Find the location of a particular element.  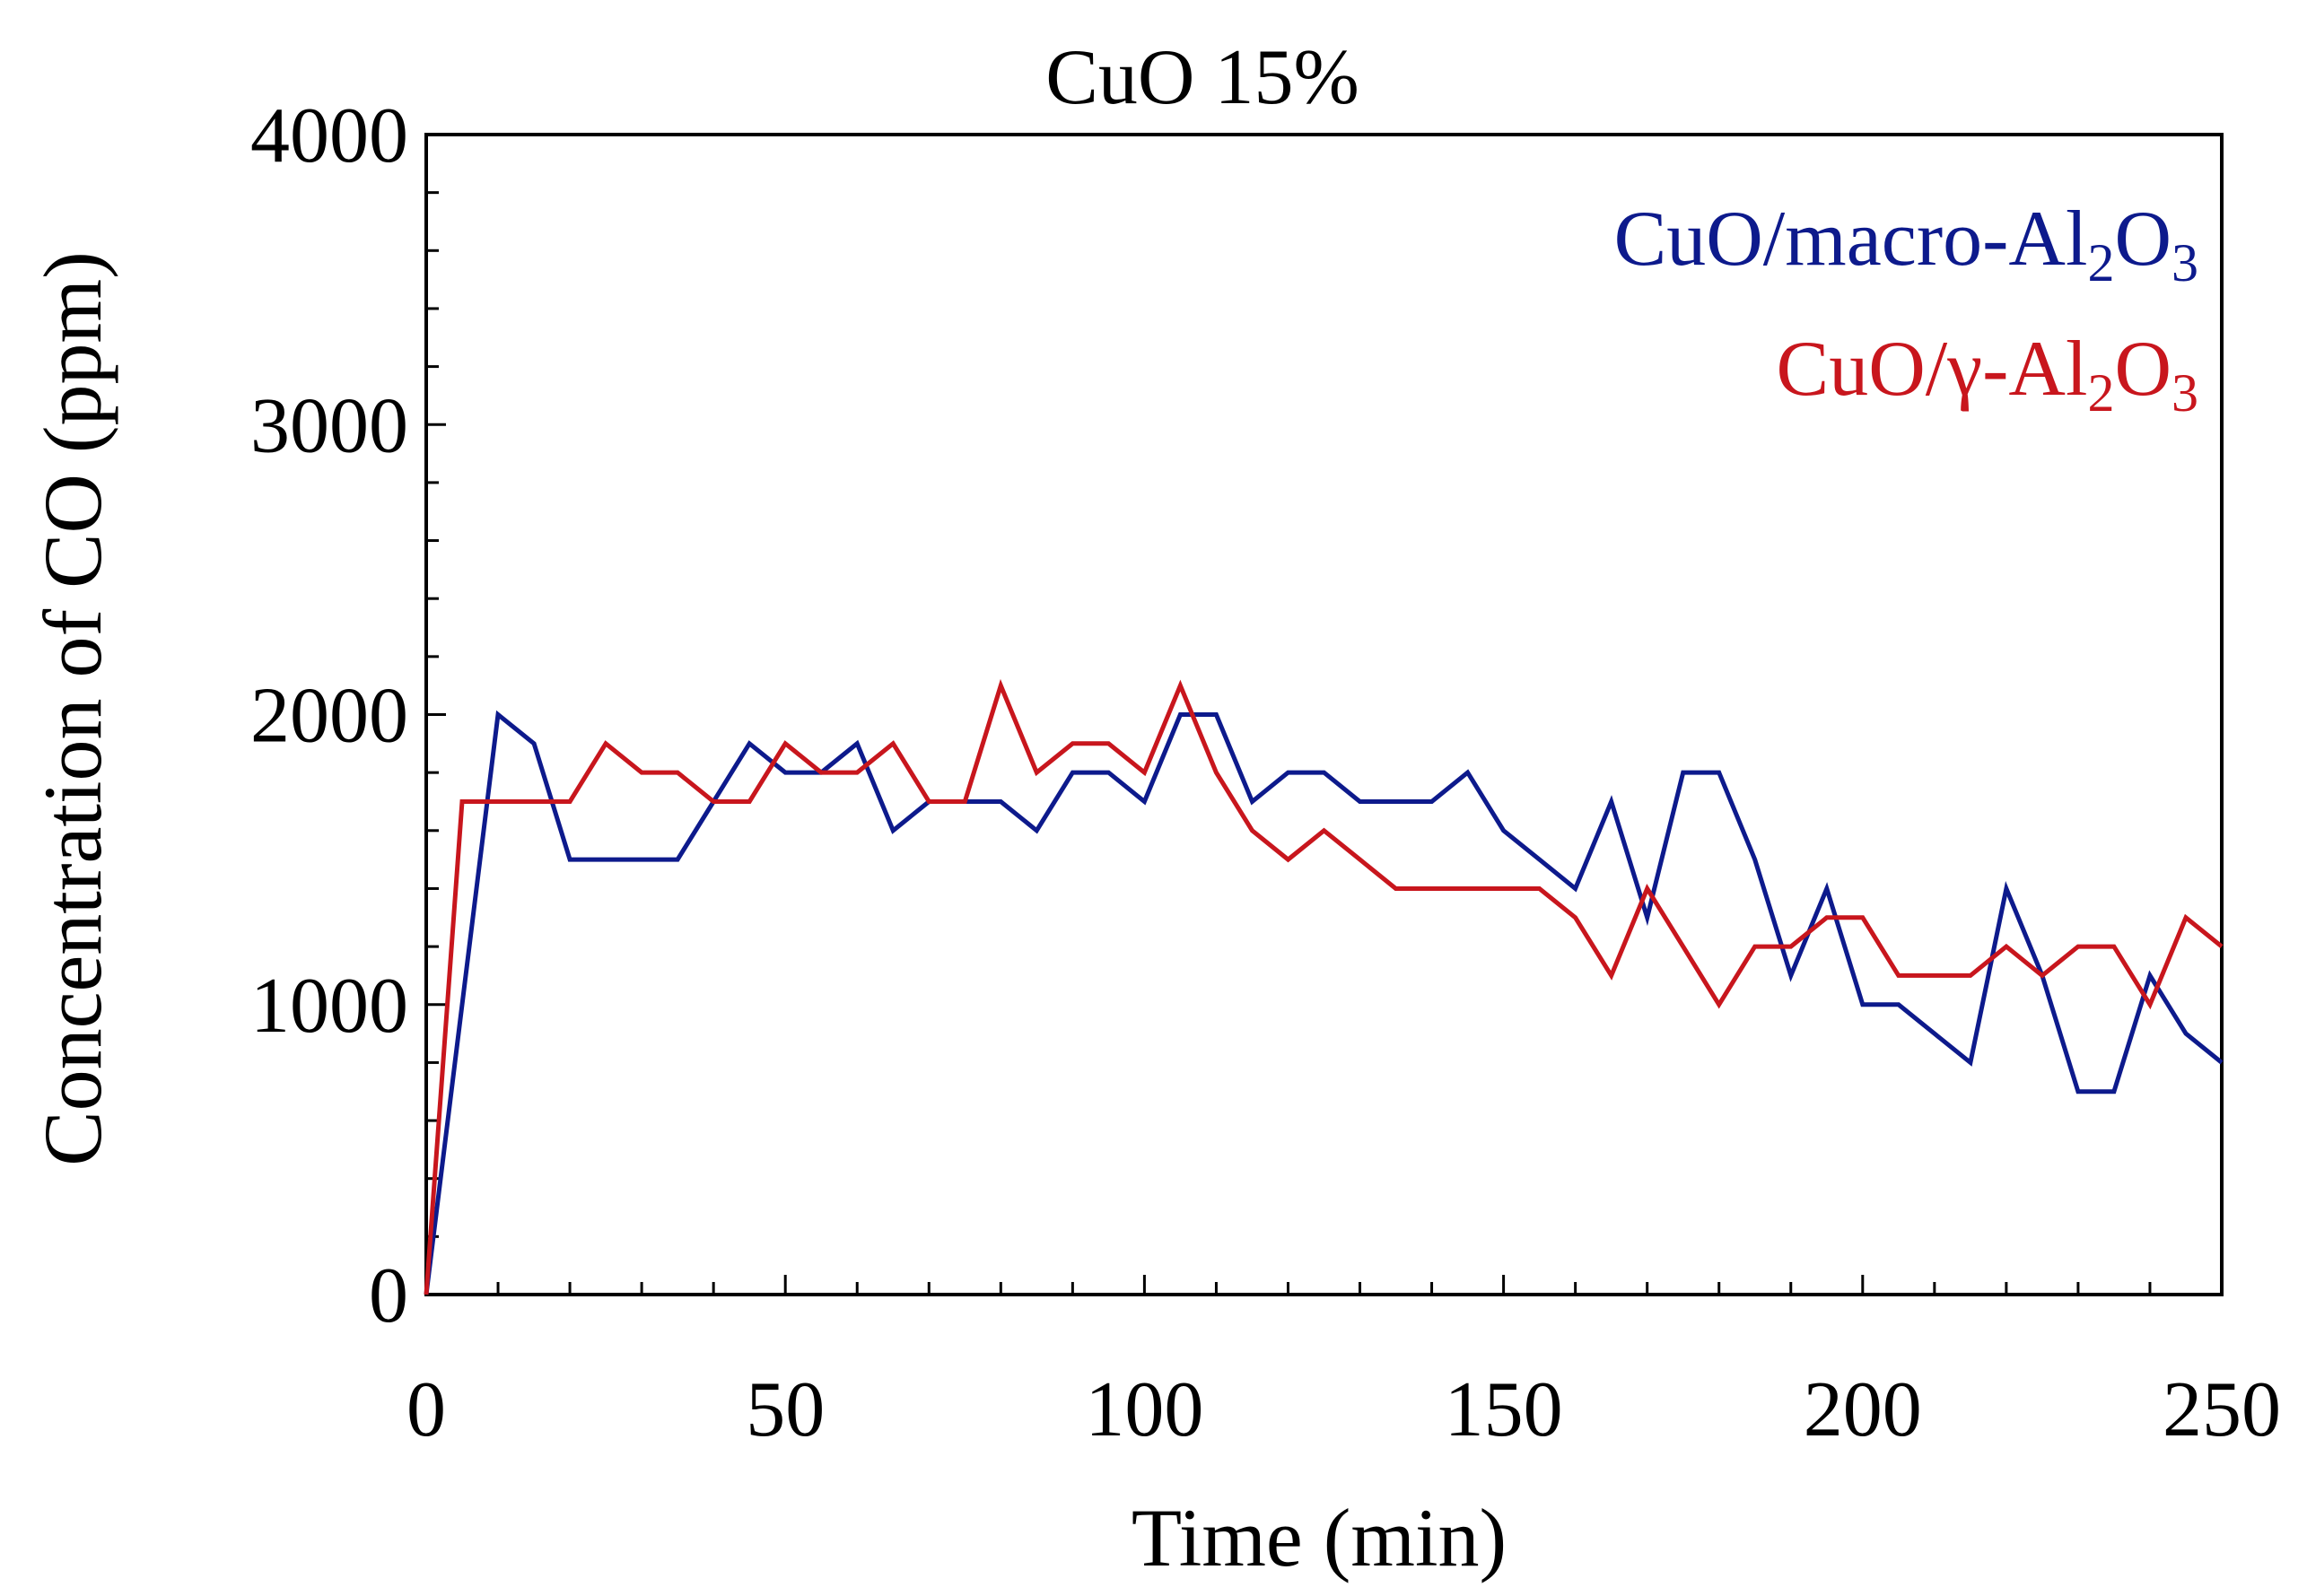

y-tick-label: 1000 is located at coordinates (329, 1006).